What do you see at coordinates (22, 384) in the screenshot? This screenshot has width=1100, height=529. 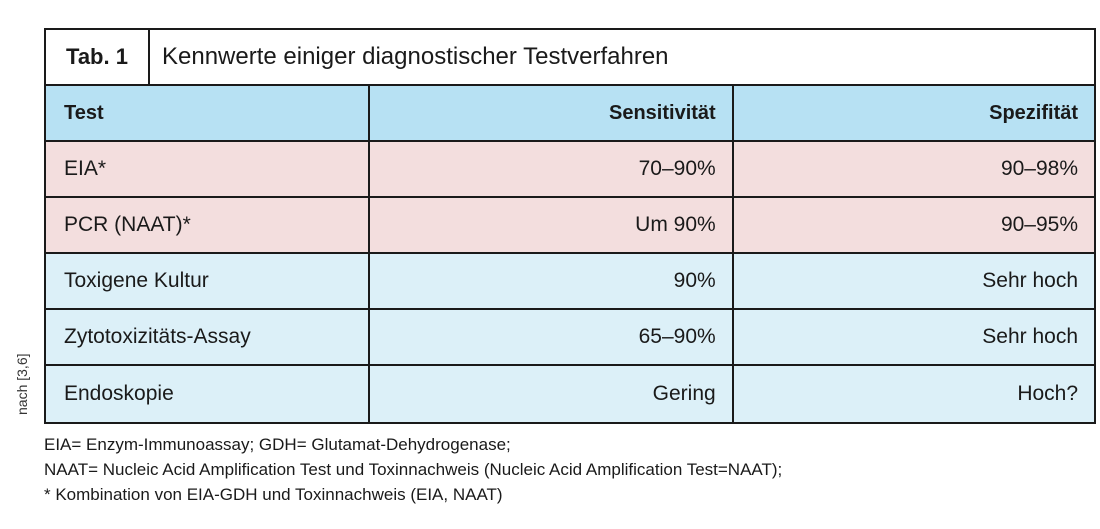 I see `source-note: nach [3,6]` at bounding box center [22, 384].